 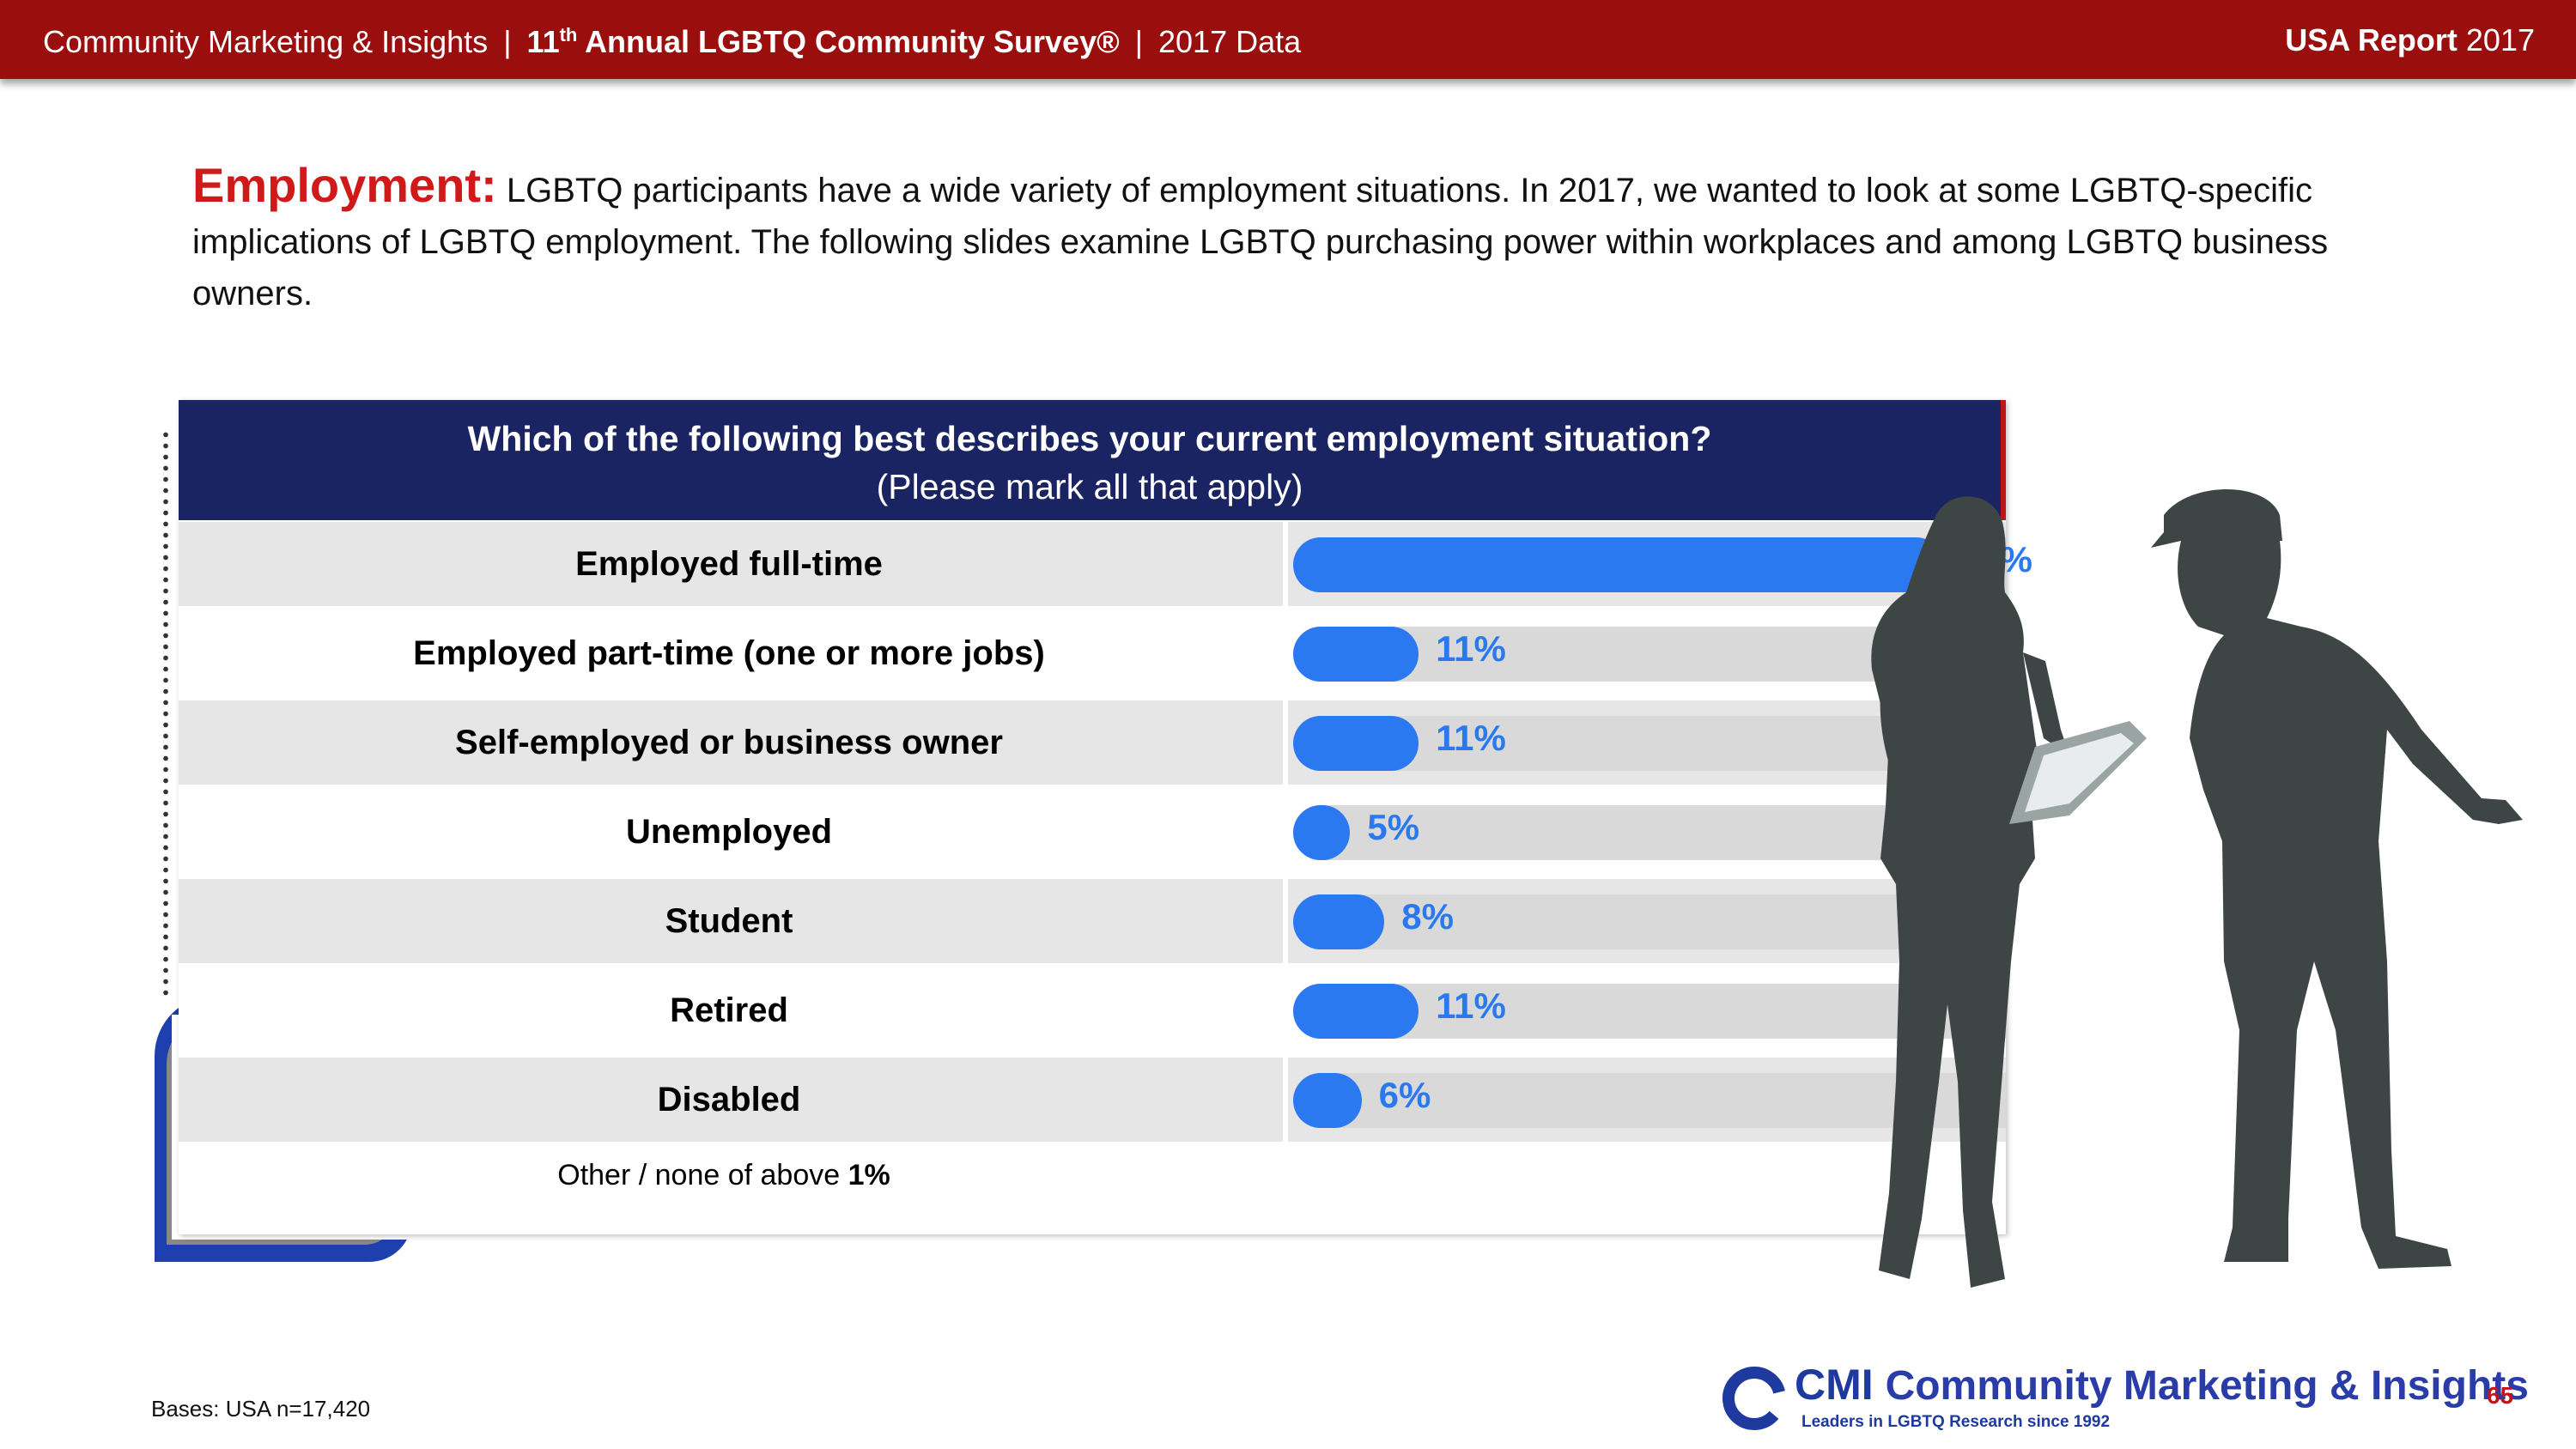 What do you see at coordinates (729, 1099) in the screenshot?
I see `category-label: Disabled` at bounding box center [729, 1099].